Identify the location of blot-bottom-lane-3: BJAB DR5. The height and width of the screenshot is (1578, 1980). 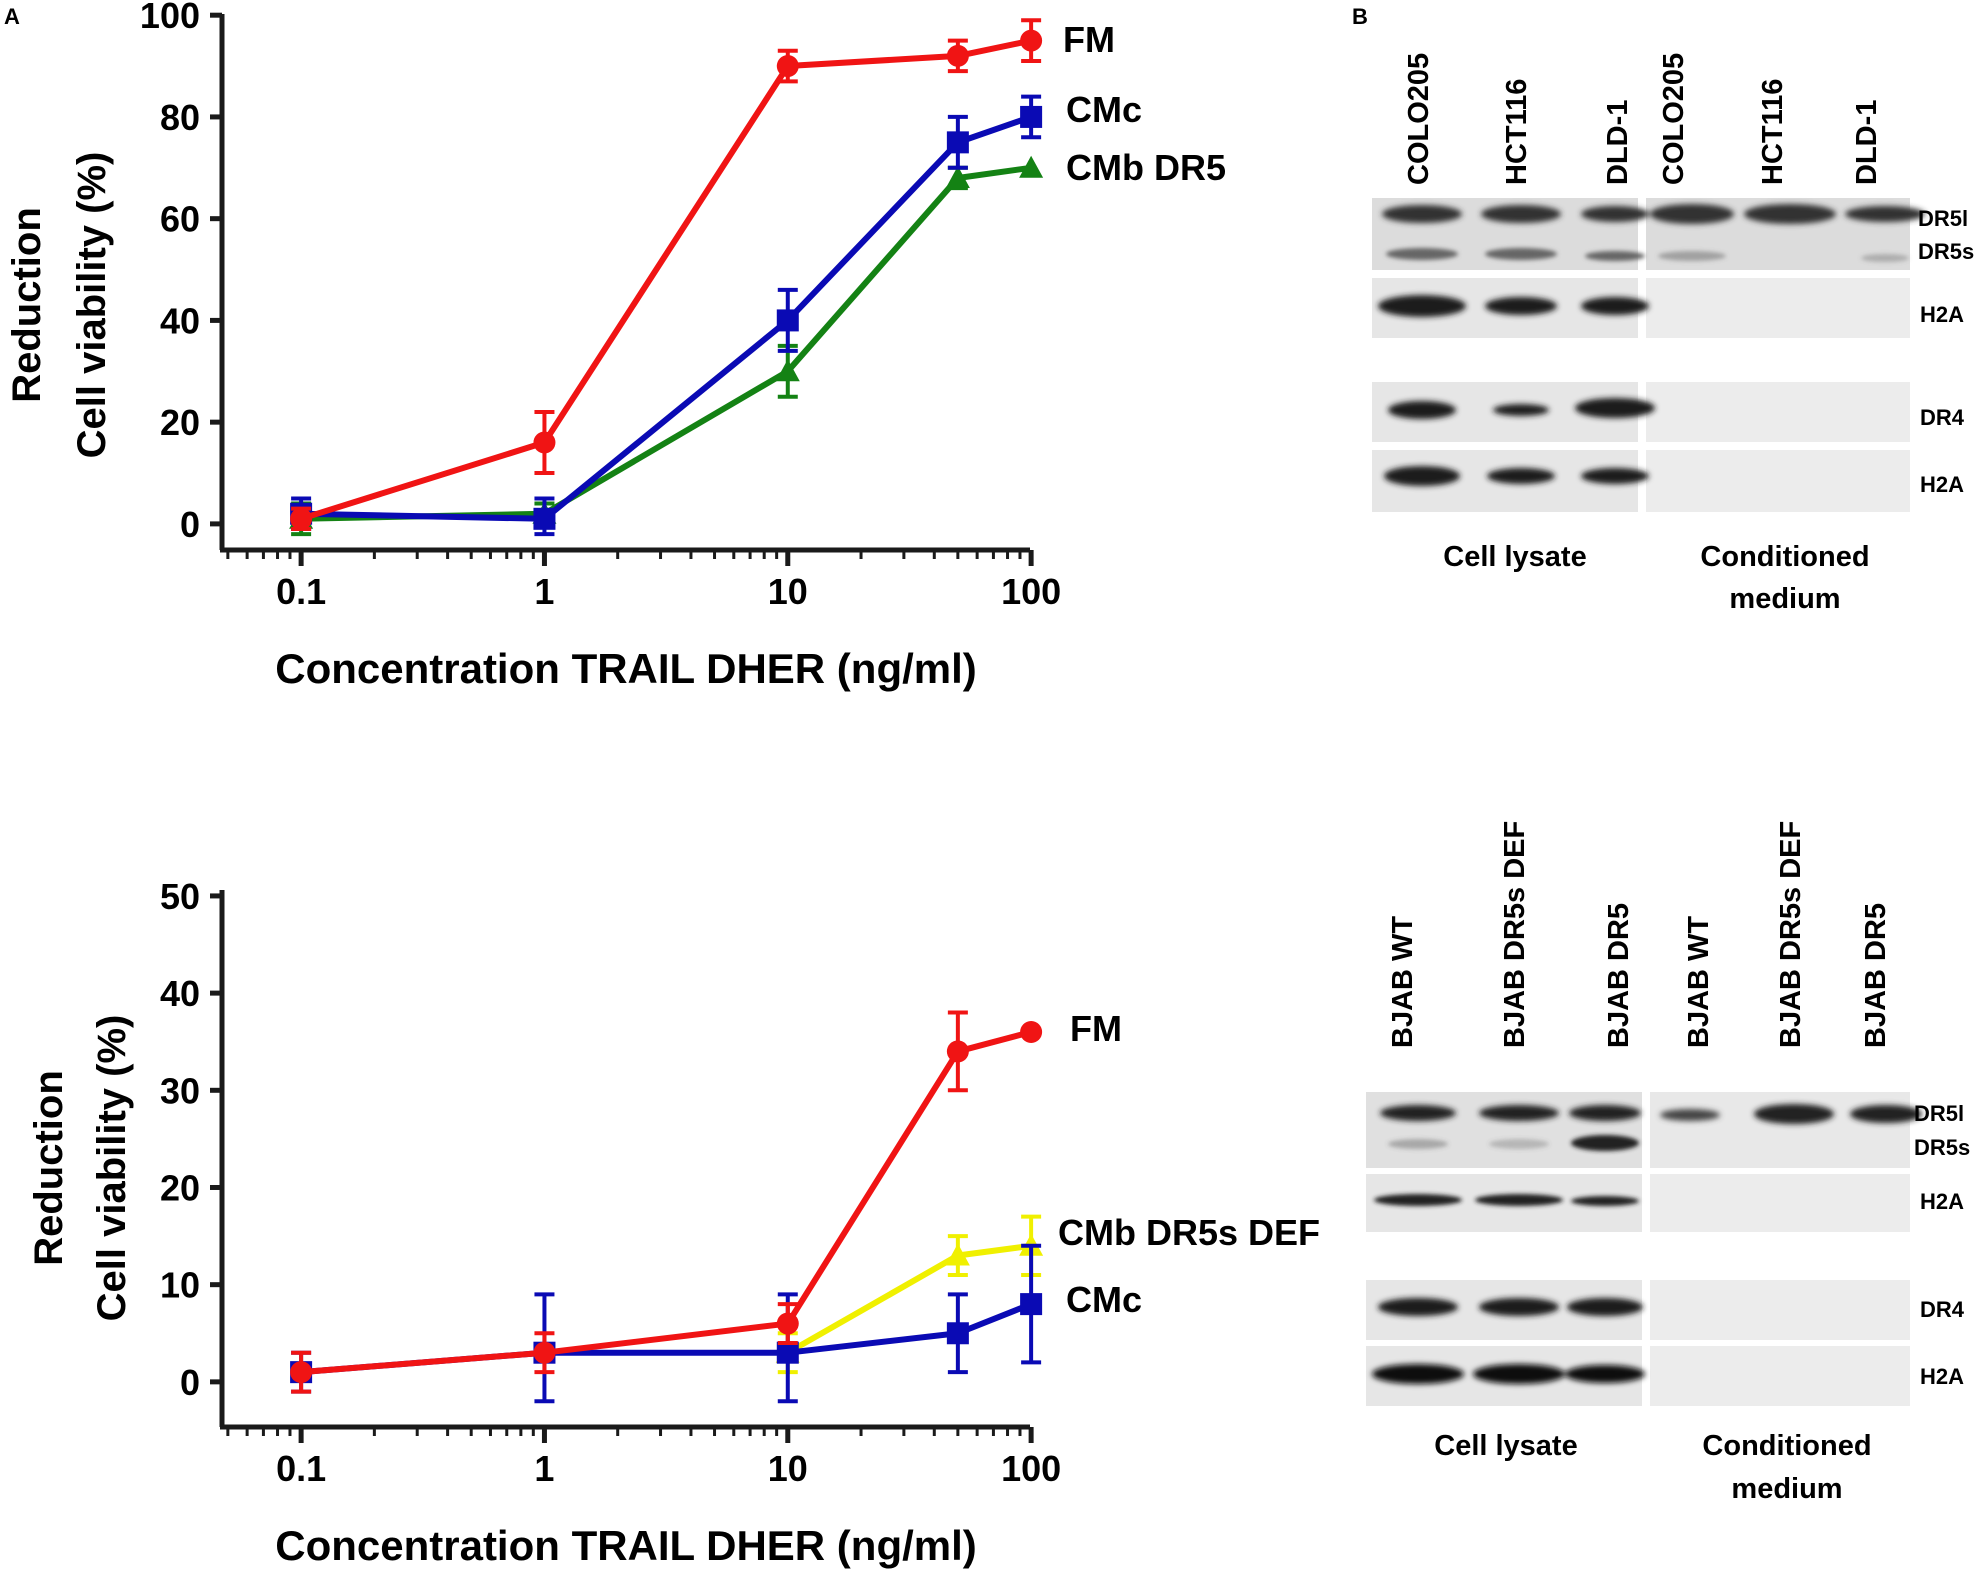
(1619, 975).